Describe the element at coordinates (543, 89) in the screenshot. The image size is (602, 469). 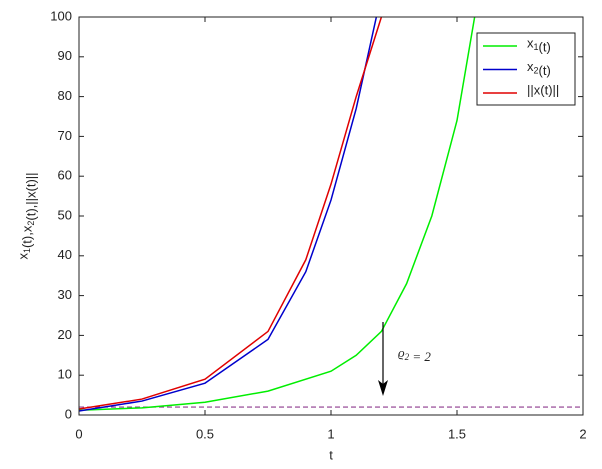
I see `legend-label: ||x(t)||` at that location.